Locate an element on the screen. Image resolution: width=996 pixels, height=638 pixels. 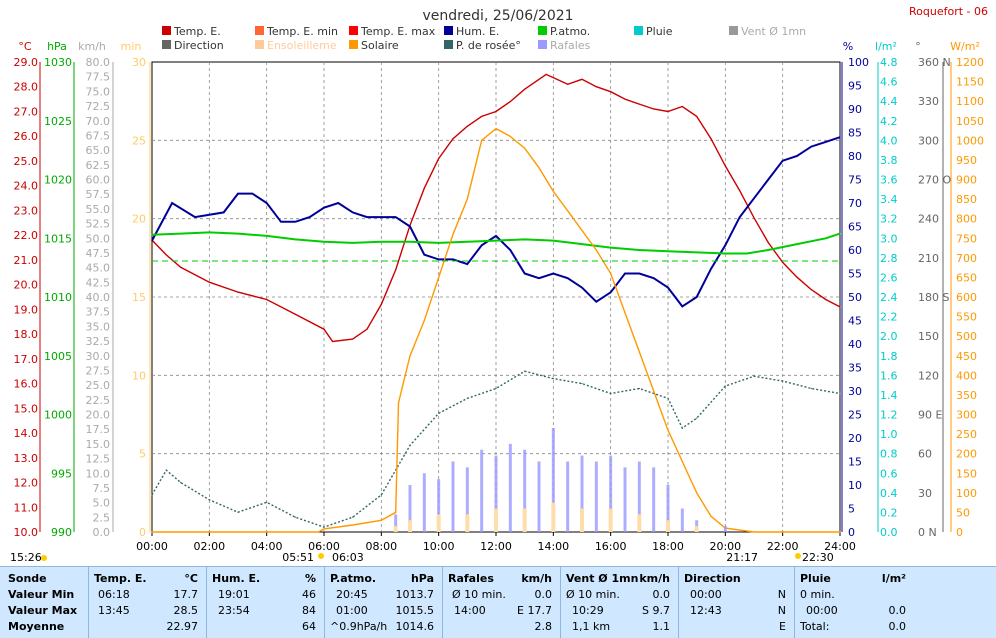
wind-axis-tick: 32.5 is located at coordinates (98, 341).